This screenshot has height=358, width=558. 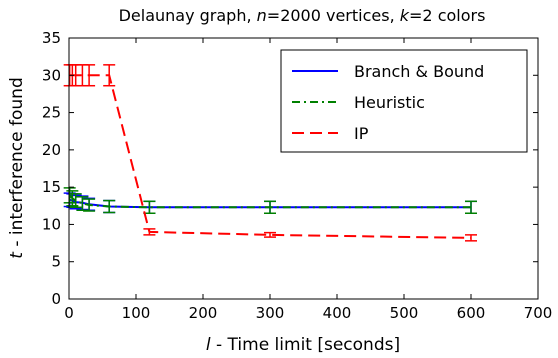 I want to click on x-tick-label: 400, so click(x=337, y=313).